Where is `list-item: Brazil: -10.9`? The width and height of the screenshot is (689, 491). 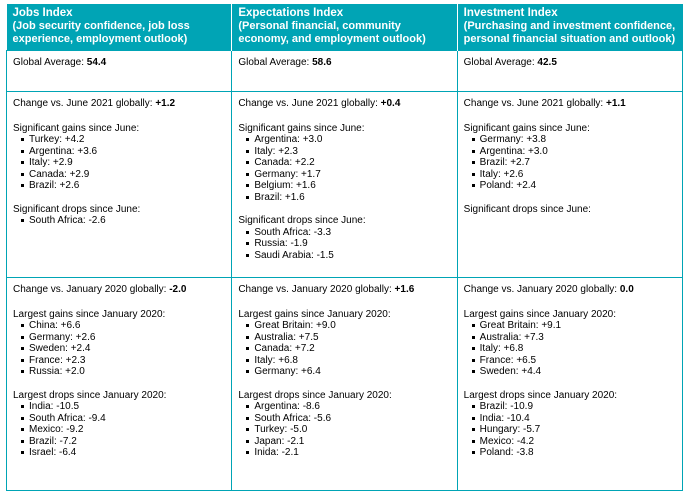
list-item: Brazil: -10.9 is located at coordinates (573, 407).